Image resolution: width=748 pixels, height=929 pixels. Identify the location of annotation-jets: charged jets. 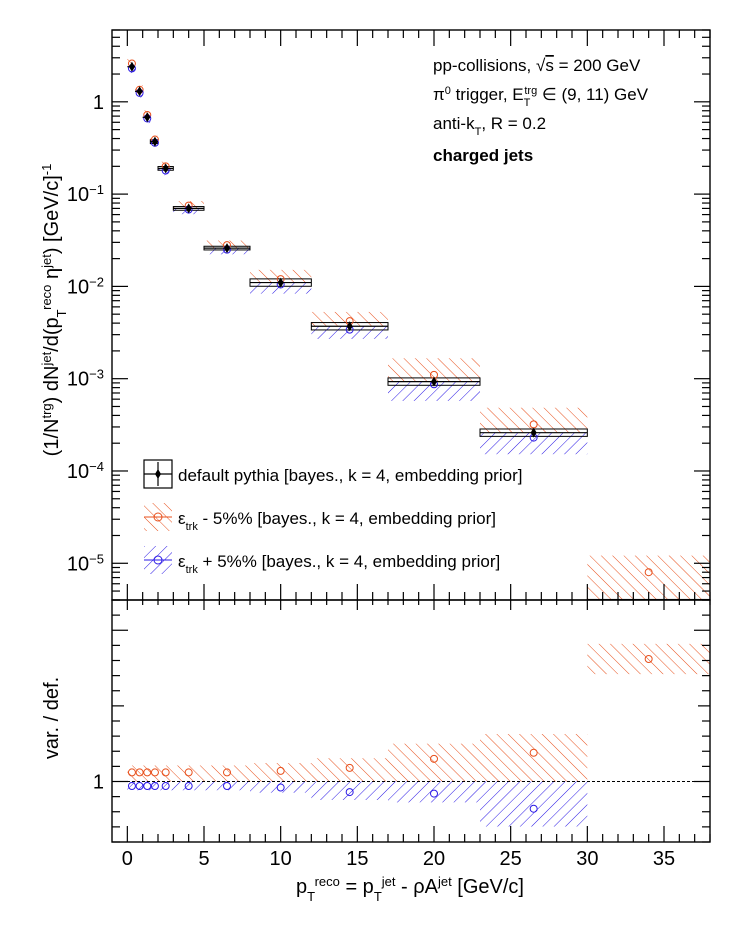
(483, 155).